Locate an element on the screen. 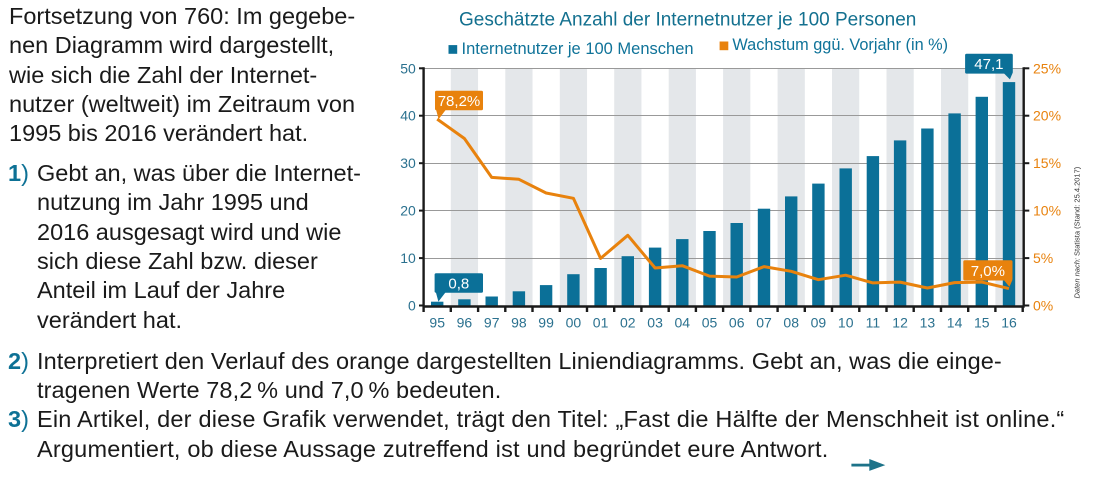 This screenshot has width=1112, height=488. svg-text: 14 is located at coordinates (955, 322).